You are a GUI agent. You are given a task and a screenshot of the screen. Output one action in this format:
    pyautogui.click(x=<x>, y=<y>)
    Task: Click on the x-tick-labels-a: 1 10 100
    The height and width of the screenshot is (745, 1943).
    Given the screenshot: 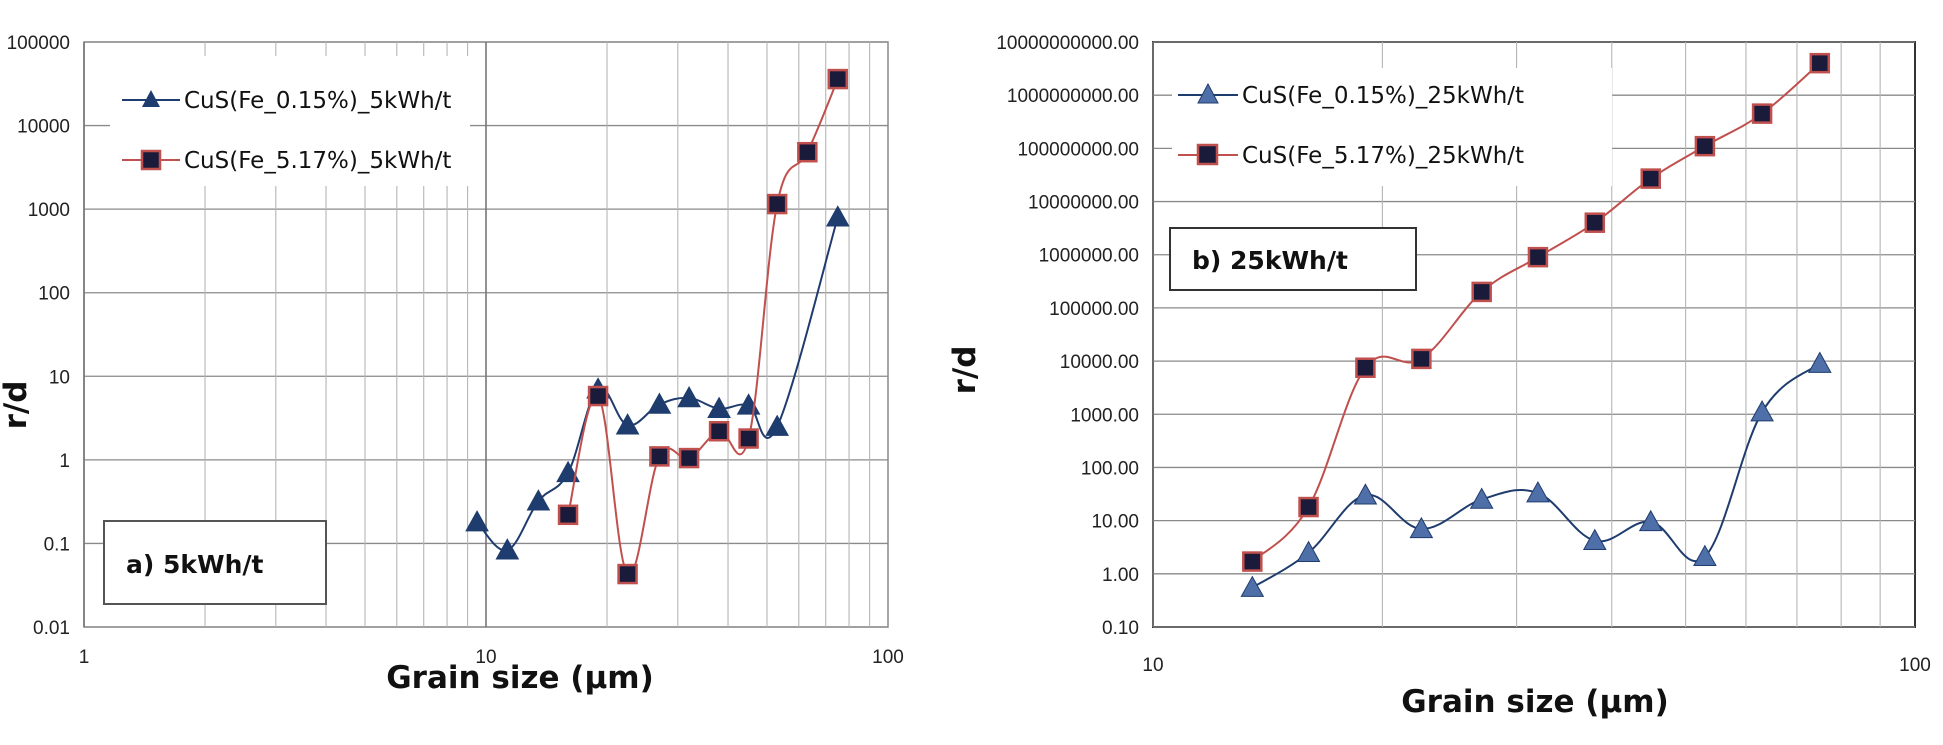 What is the action you would take?
    pyautogui.click(x=491, y=657)
    